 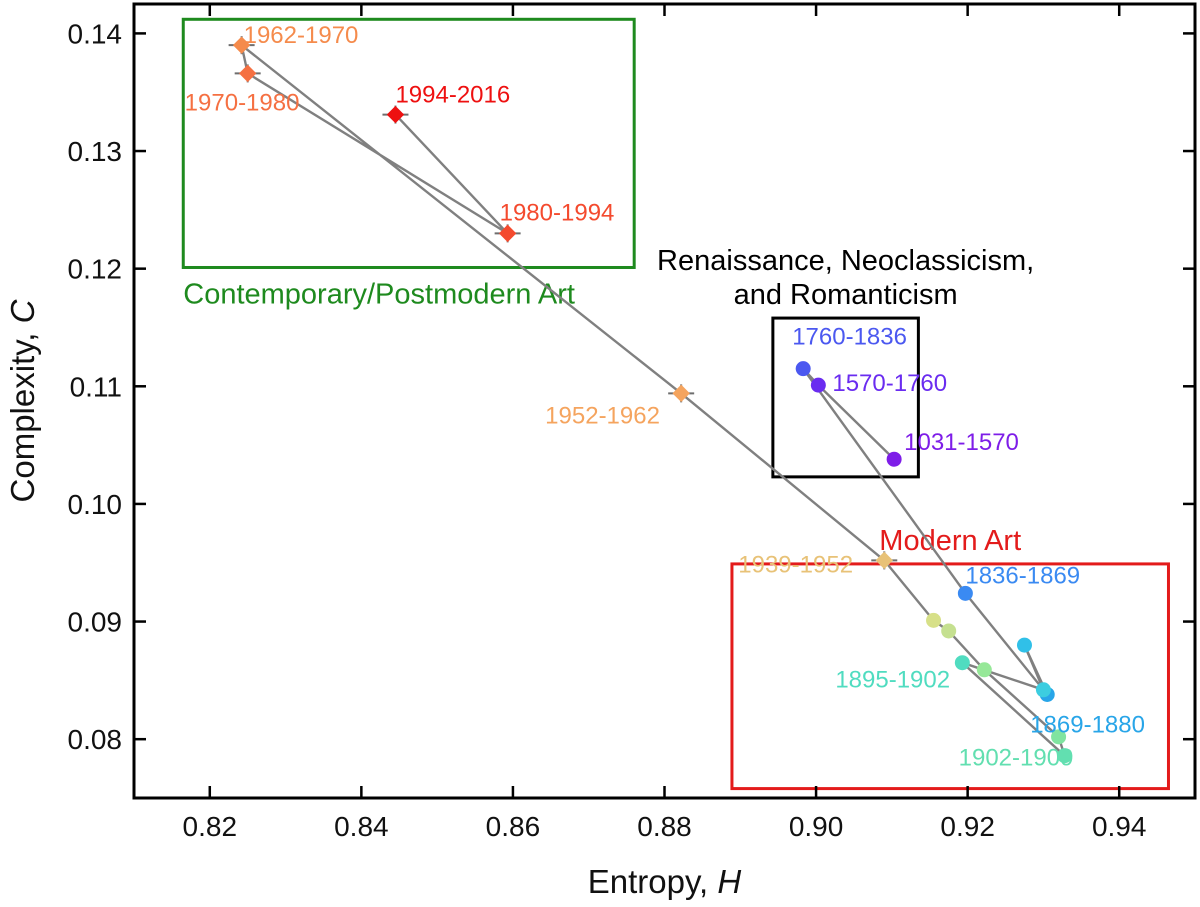 I want to click on region-title: Contemporary/Postmodern Art, so click(x=379, y=294).